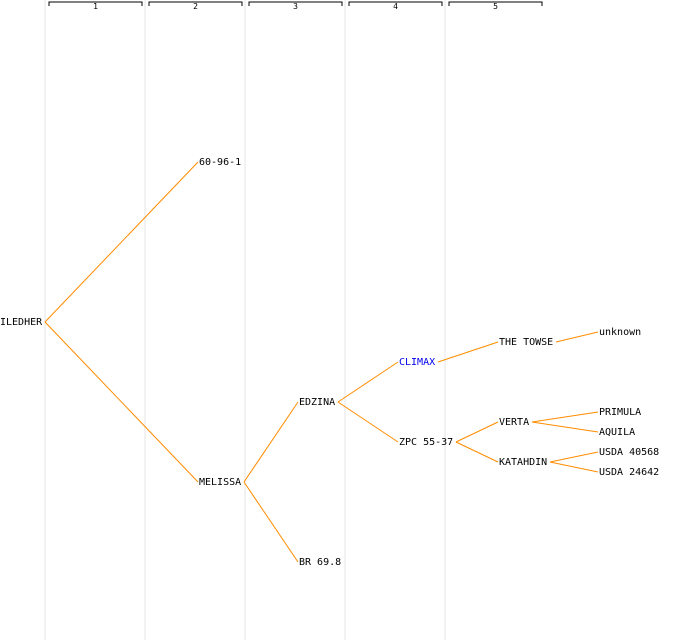 The image size is (700, 640). I want to click on edge-n9-to-n13, so click(574, 457).